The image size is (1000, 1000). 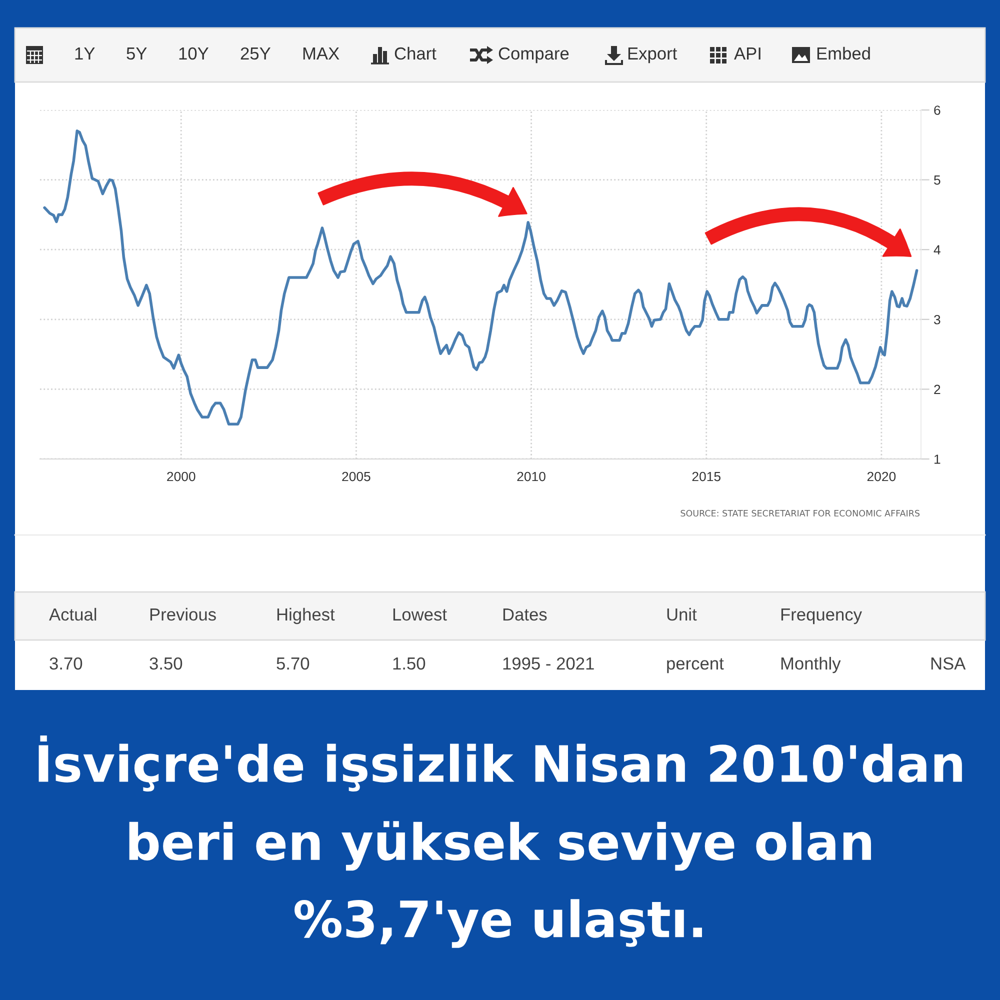 I want to click on text: Export, so click(x=653, y=56).